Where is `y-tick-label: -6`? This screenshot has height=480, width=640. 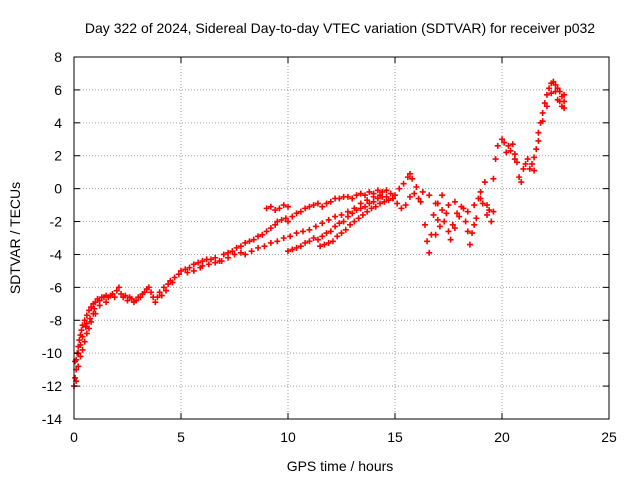
y-tick-label: -6 is located at coordinates (56, 287).